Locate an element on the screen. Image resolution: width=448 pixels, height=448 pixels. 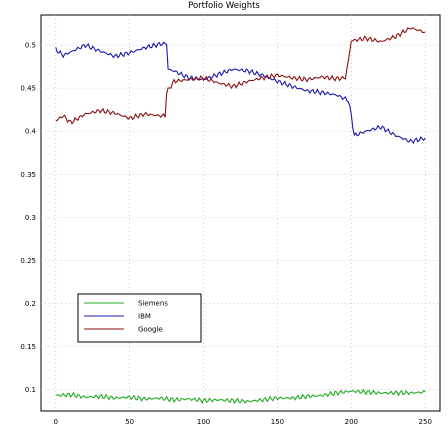
y-tick-label: 0.5 is located at coordinates (30, 46).